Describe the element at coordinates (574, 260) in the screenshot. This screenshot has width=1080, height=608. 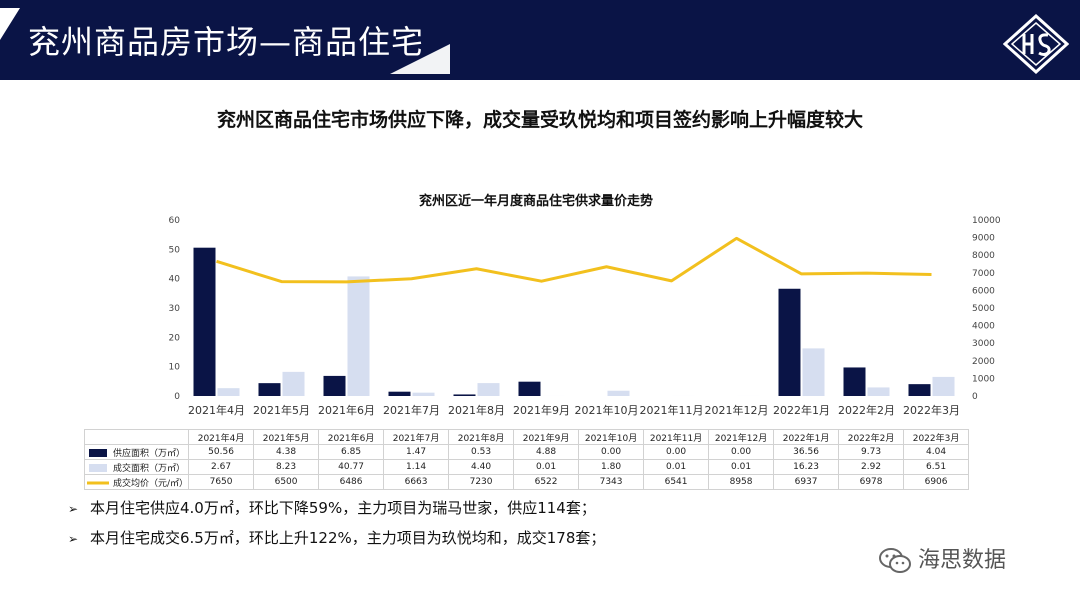
I see `price-line` at that location.